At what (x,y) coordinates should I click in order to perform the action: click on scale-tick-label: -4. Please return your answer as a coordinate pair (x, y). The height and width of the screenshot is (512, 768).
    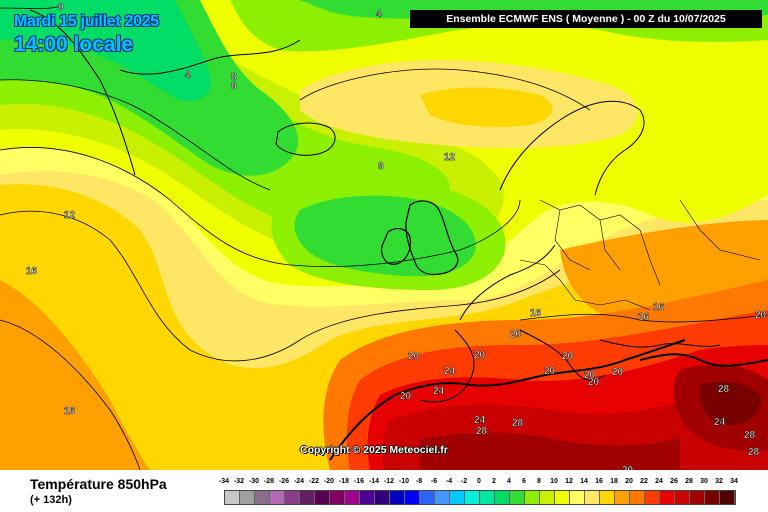
    Looking at the image, I should click on (449, 481).